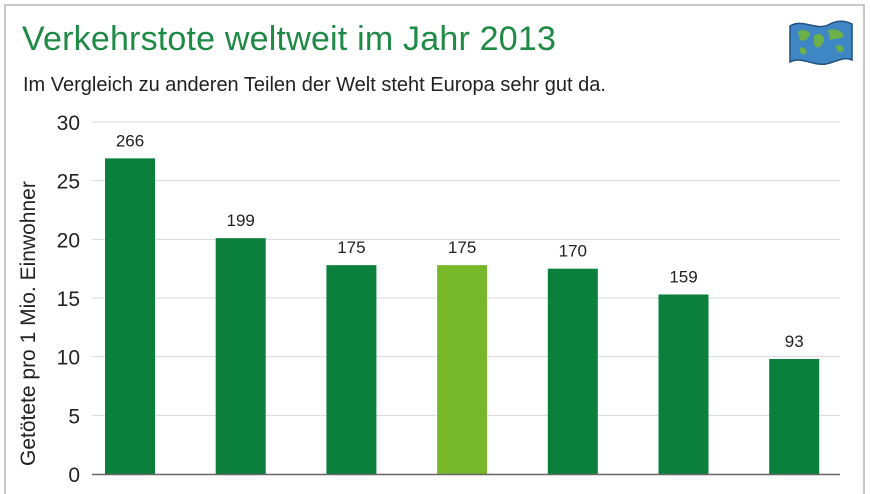 Image resolution: width=870 pixels, height=494 pixels. What do you see at coordinates (821, 42) in the screenshot?
I see `world-map-flag-icon` at bounding box center [821, 42].